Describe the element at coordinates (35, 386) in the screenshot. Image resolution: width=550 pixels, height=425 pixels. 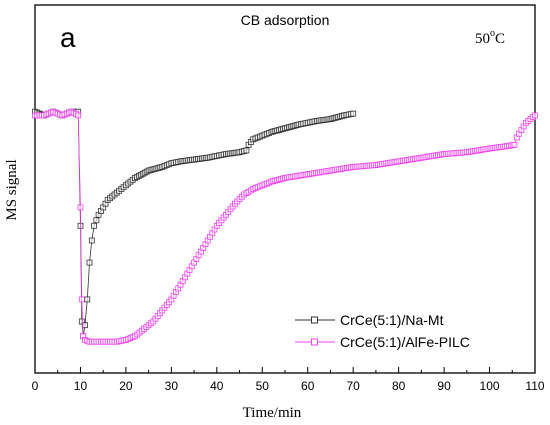
I see `x-tick-label: 0` at that location.